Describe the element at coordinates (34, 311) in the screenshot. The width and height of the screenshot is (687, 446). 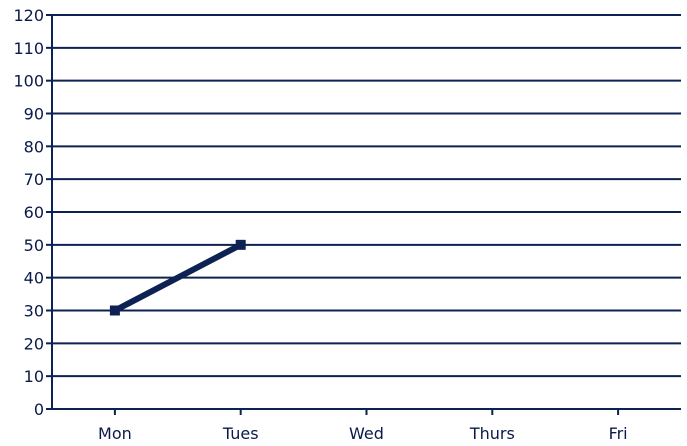
I see `y-tick-label: 30` at that location.